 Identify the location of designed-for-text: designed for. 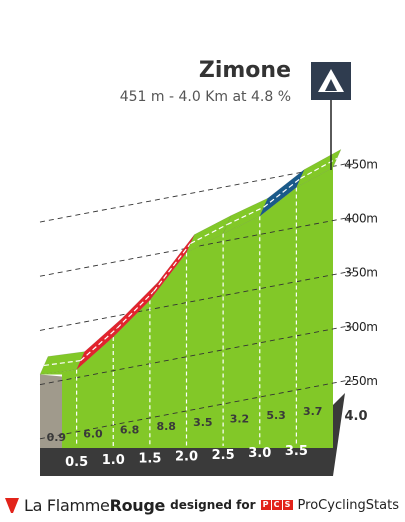
(213, 505).